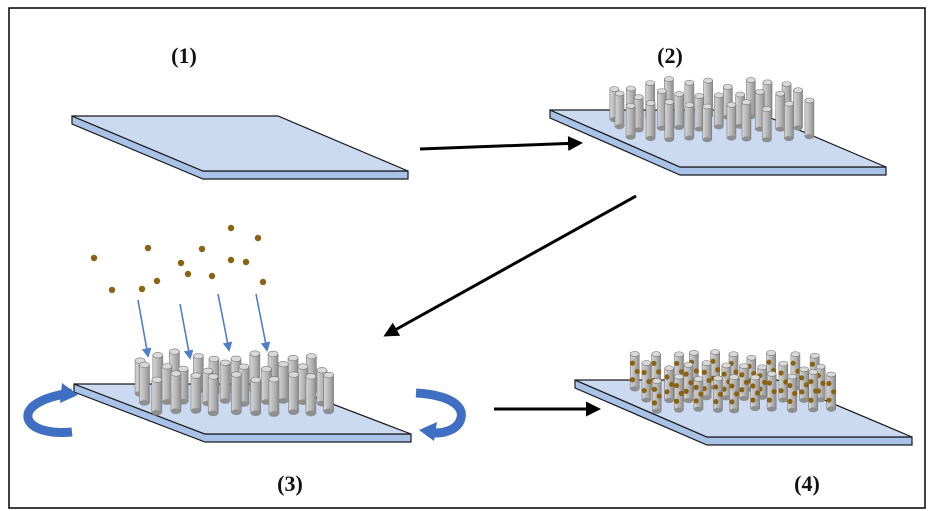 This screenshot has height=511, width=930. Describe the element at coordinates (670, 55) in the screenshot. I see `step-label-2: (2)` at that location.